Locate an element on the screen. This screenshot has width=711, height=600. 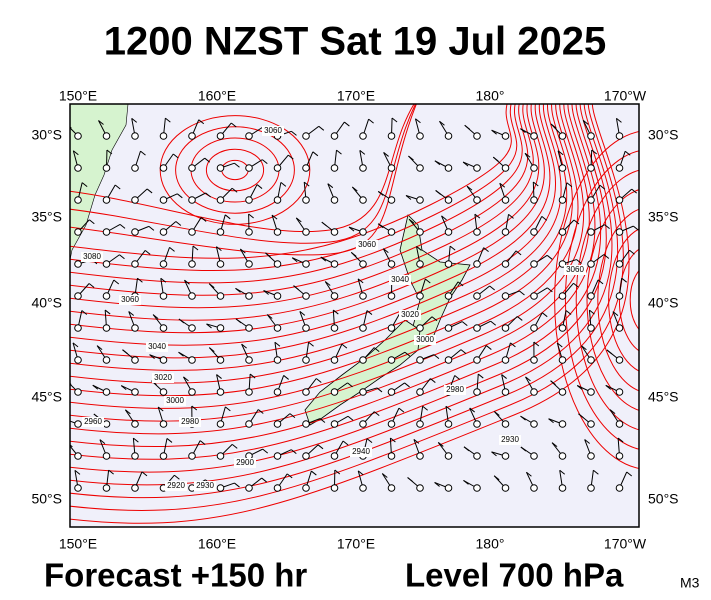
title: 1200 NZST Sat 19 Jul 2025 is located at coordinates (355, 42).